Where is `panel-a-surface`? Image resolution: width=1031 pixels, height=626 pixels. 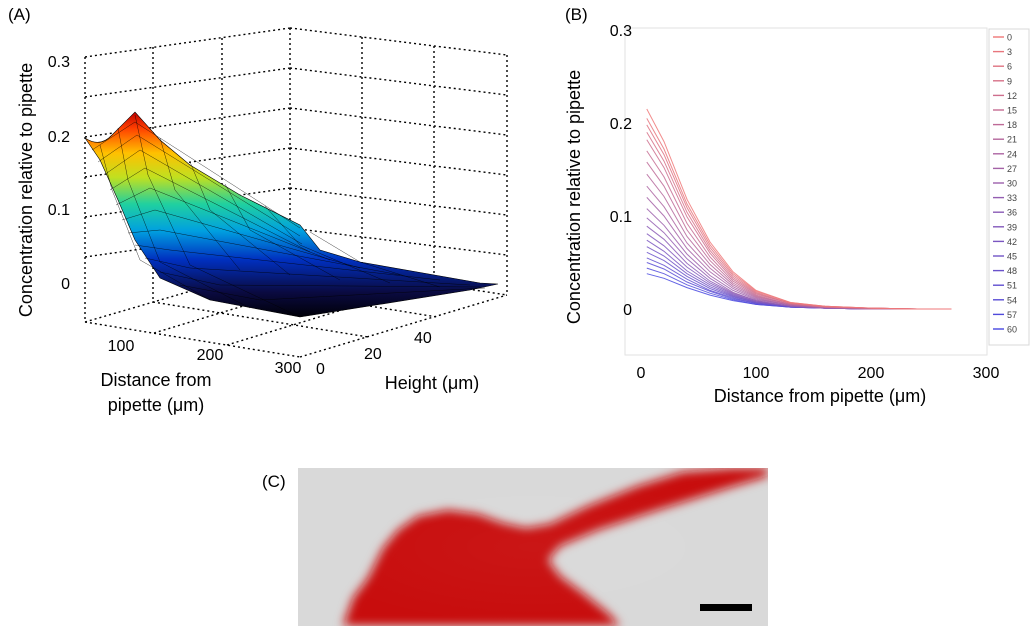 panel-a-surface is located at coordinates (291, 214).